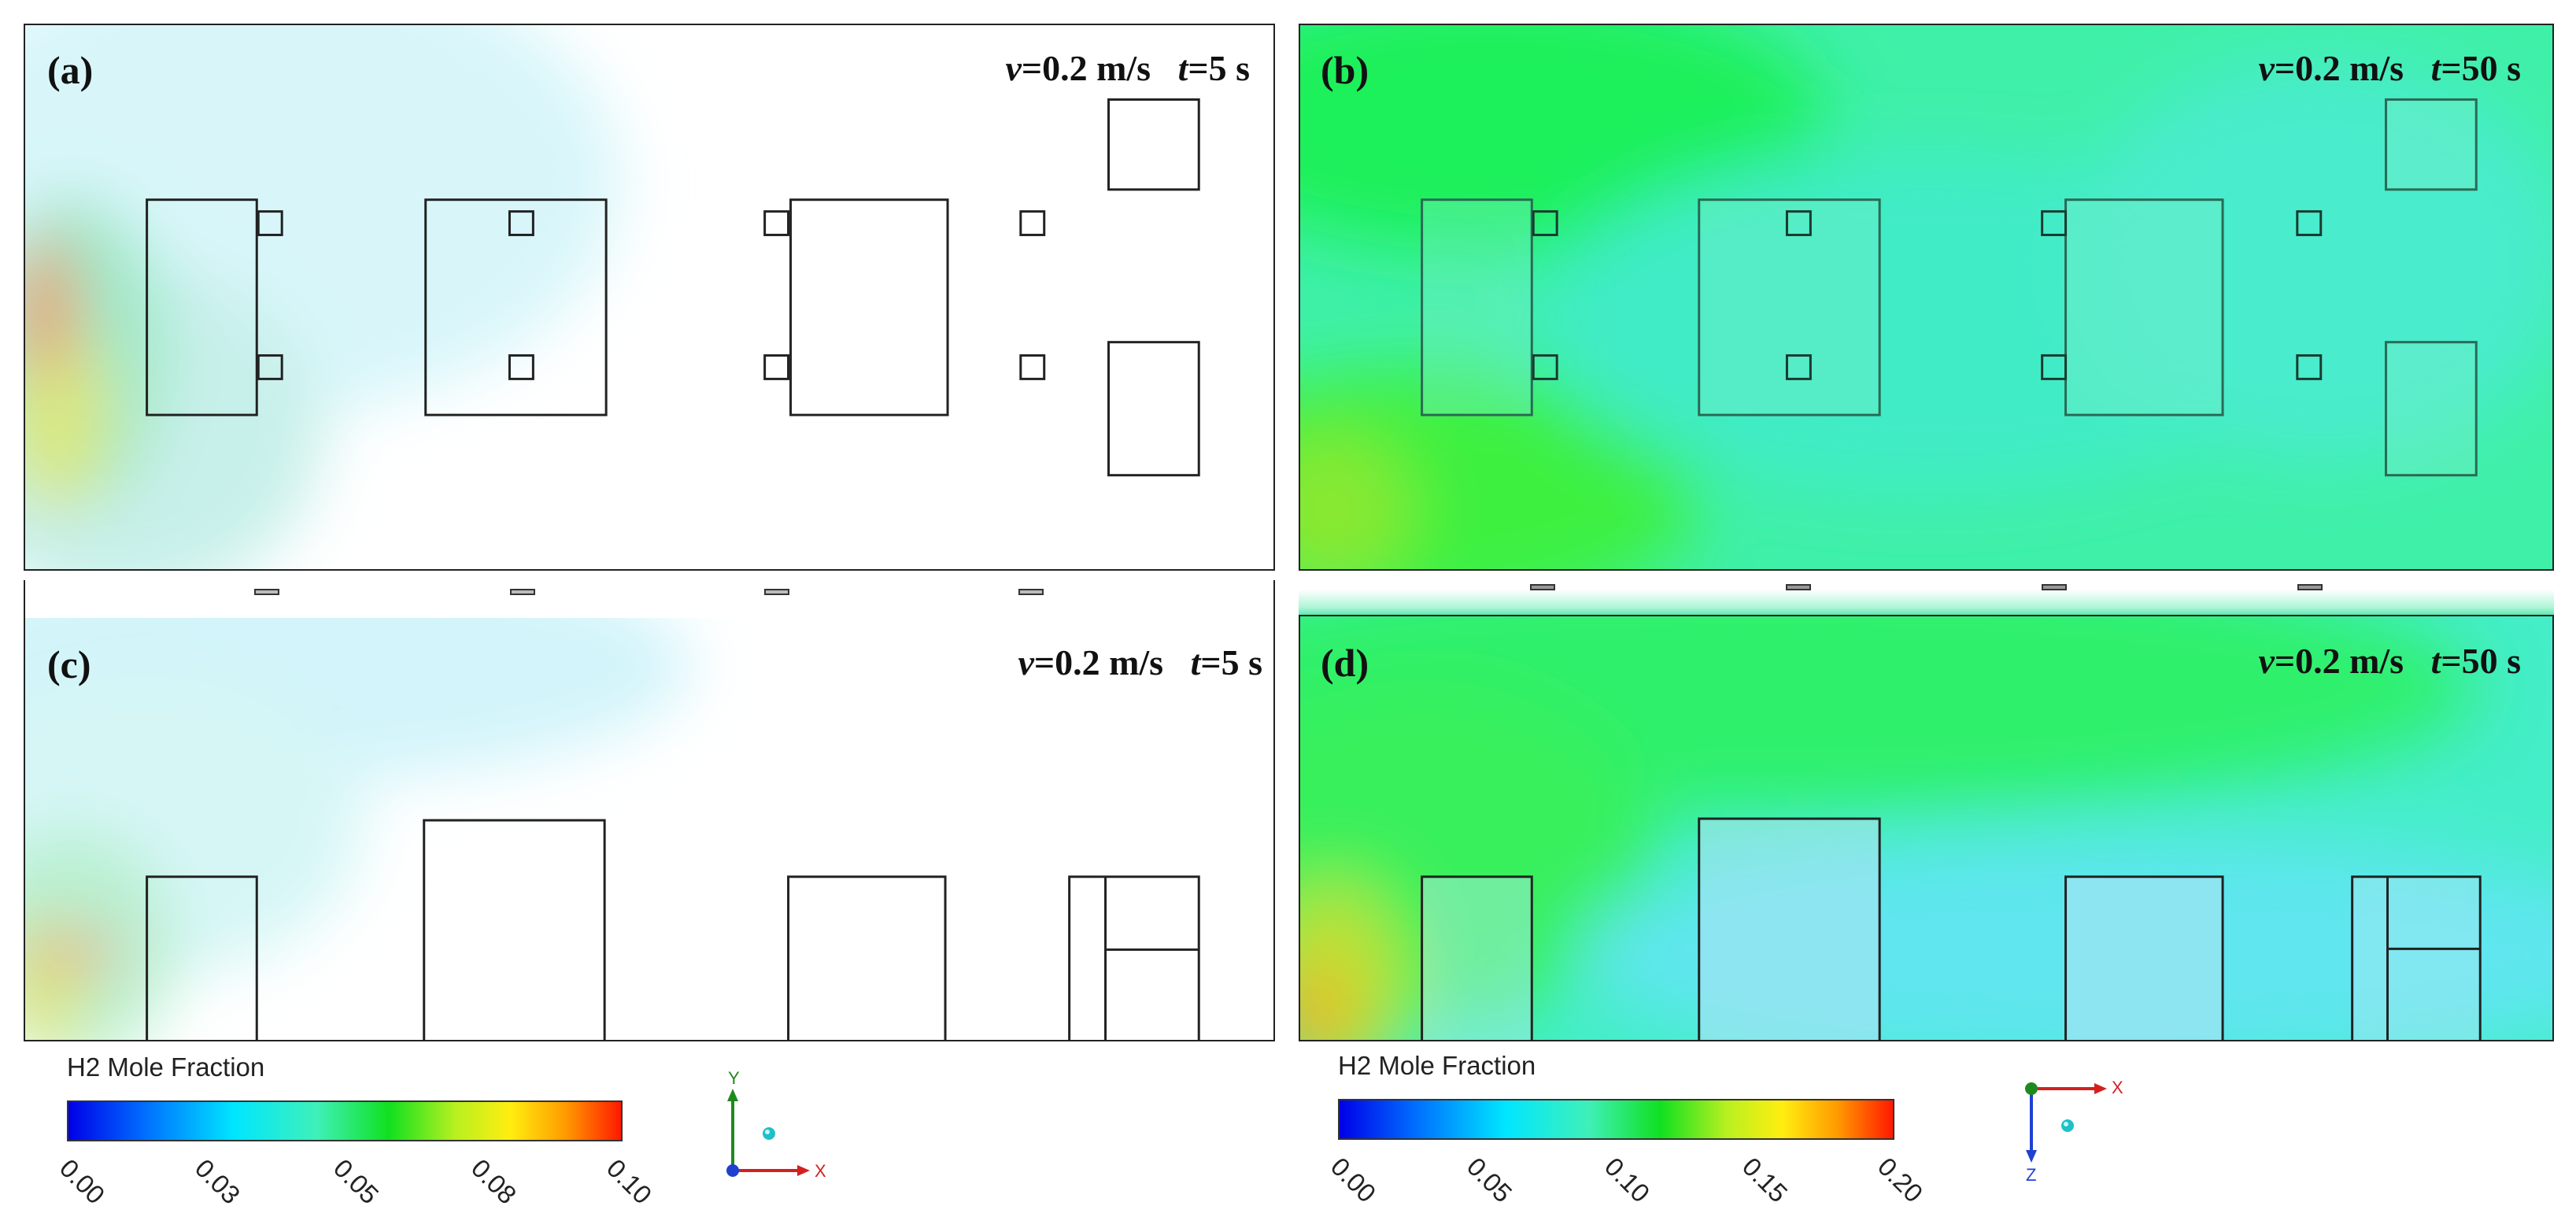 The width and height of the screenshot is (2576, 1228). What do you see at coordinates (2481, 661) in the screenshot?
I see `panel-d-time: =50 s` at bounding box center [2481, 661].